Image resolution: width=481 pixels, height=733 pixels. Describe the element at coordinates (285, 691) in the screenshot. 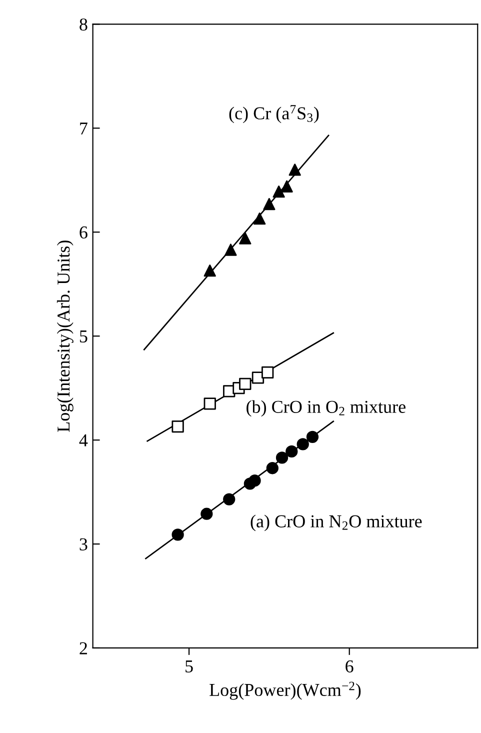

I see `x-axis-title: Log(Power)(Wcm$^{−2}$)` at that location.